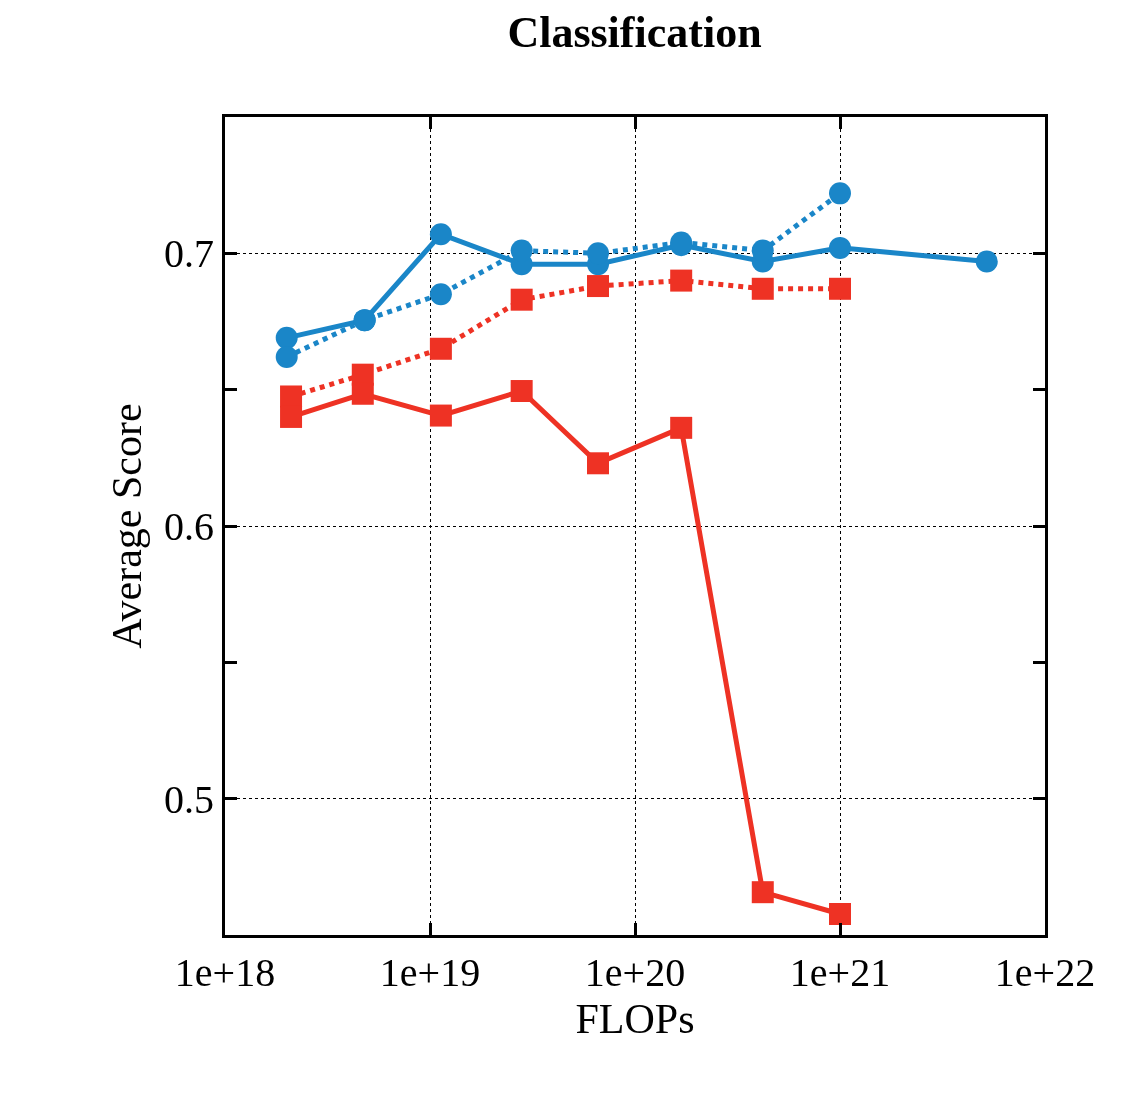 The image size is (1123, 1098). What do you see at coordinates (189, 526) in the screenshot?
I see `y-tick-label: 0.6` at bounding box center [189, 526].